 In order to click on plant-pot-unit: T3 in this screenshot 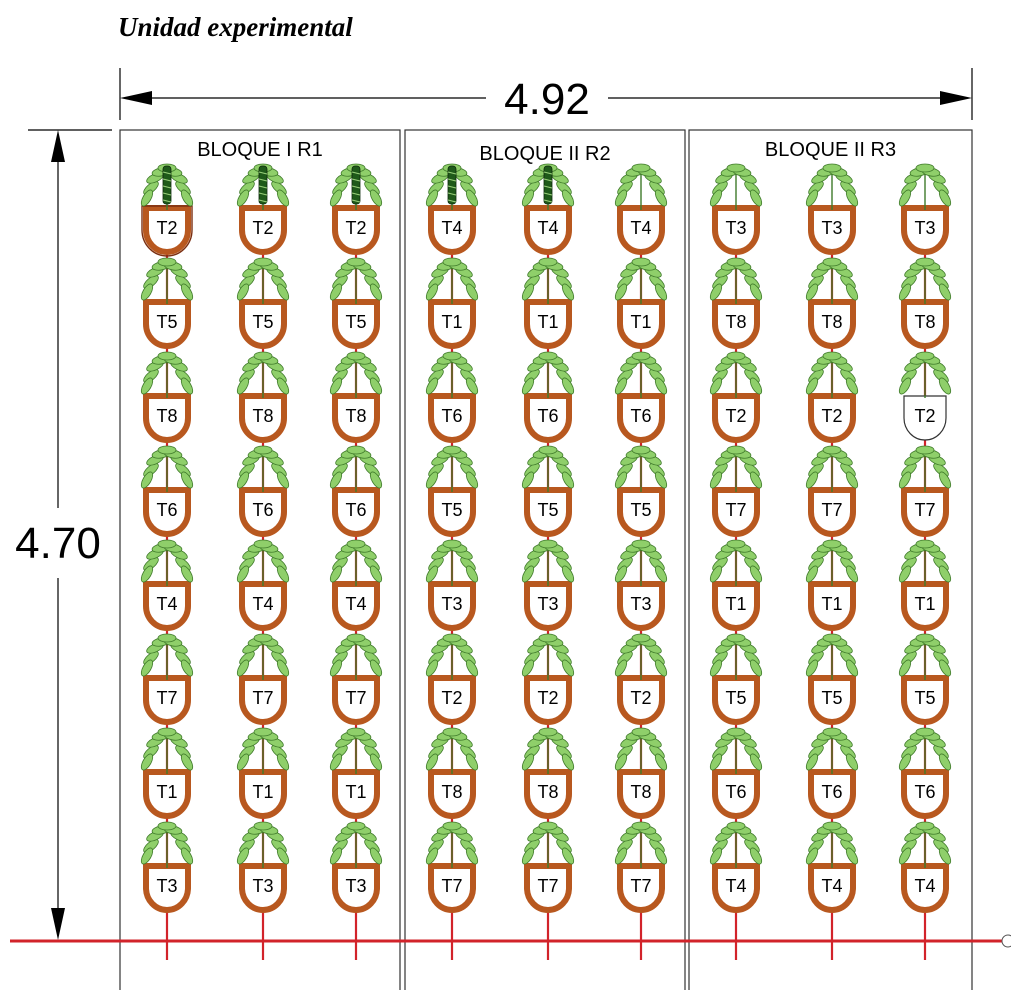, I will do `click(452, 608)`.